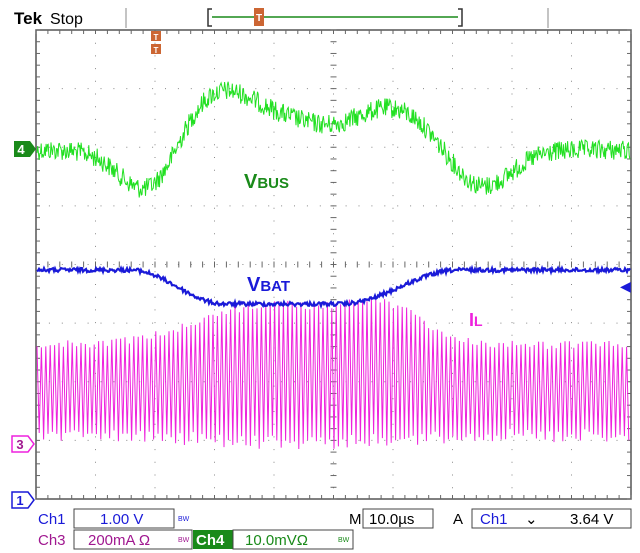 This screenshot has width=640, height=553. What do you see at coordinates (119, 540) in the screenshot?
I see `svg-text: 200mA Ω` at bounding box center [119, 540].